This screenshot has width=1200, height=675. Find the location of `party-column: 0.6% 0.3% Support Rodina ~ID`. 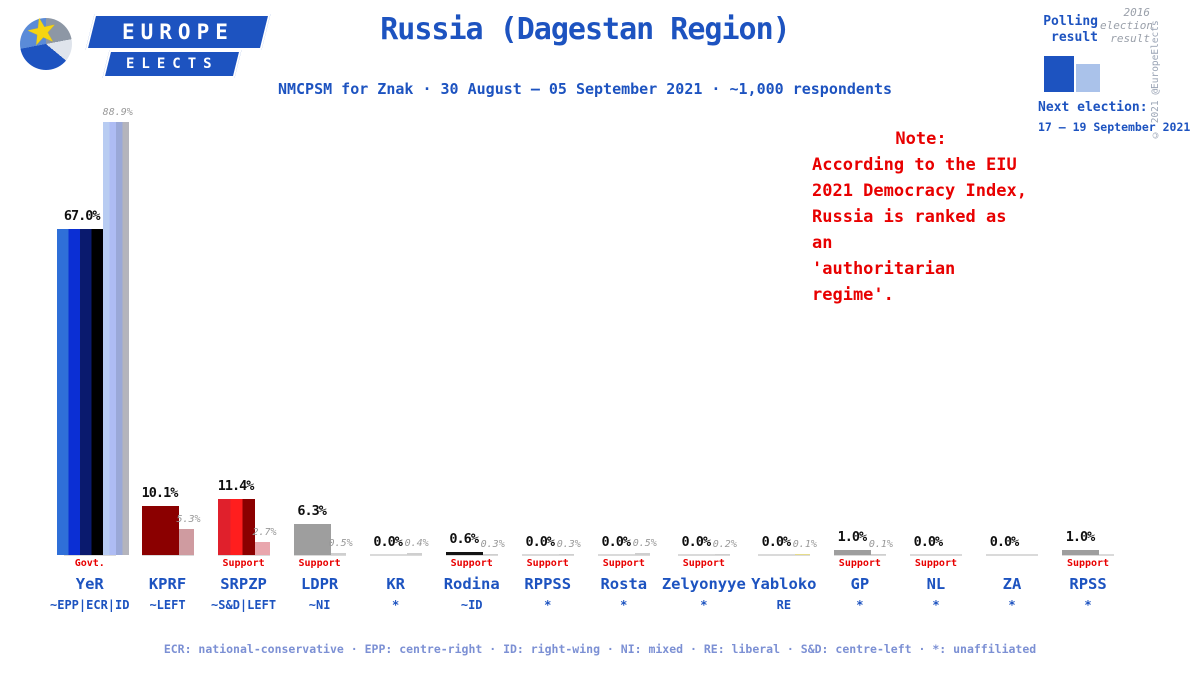

party-column: 0.6% 0.3% Support Rodina ~ID is located at coordinates (472, 359).